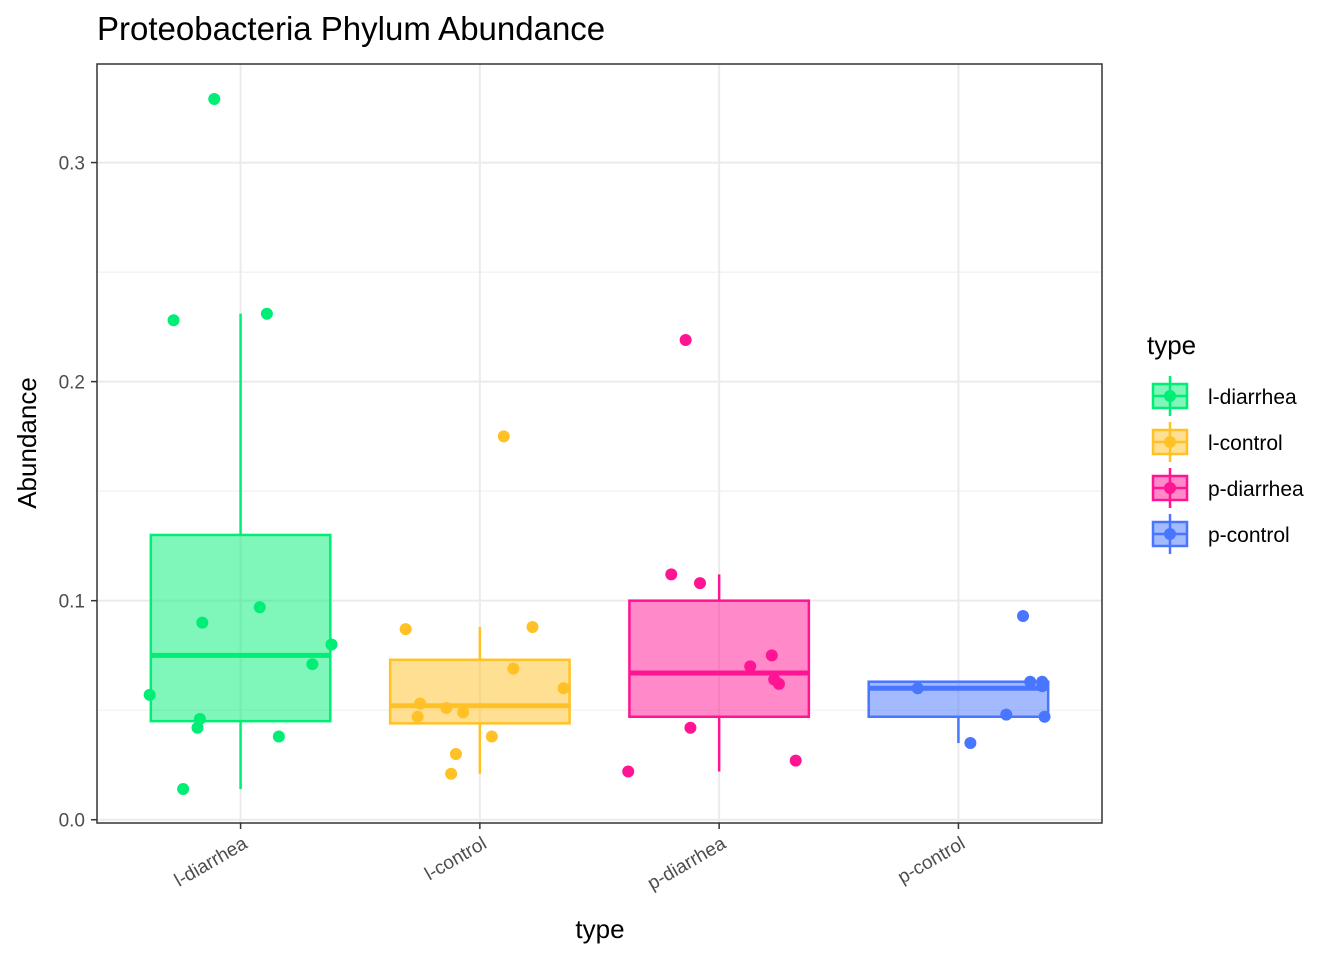  Describe the element at coordinates (72, 602) in the screenshot. I see `y-tick-label: 0.1` at that location.